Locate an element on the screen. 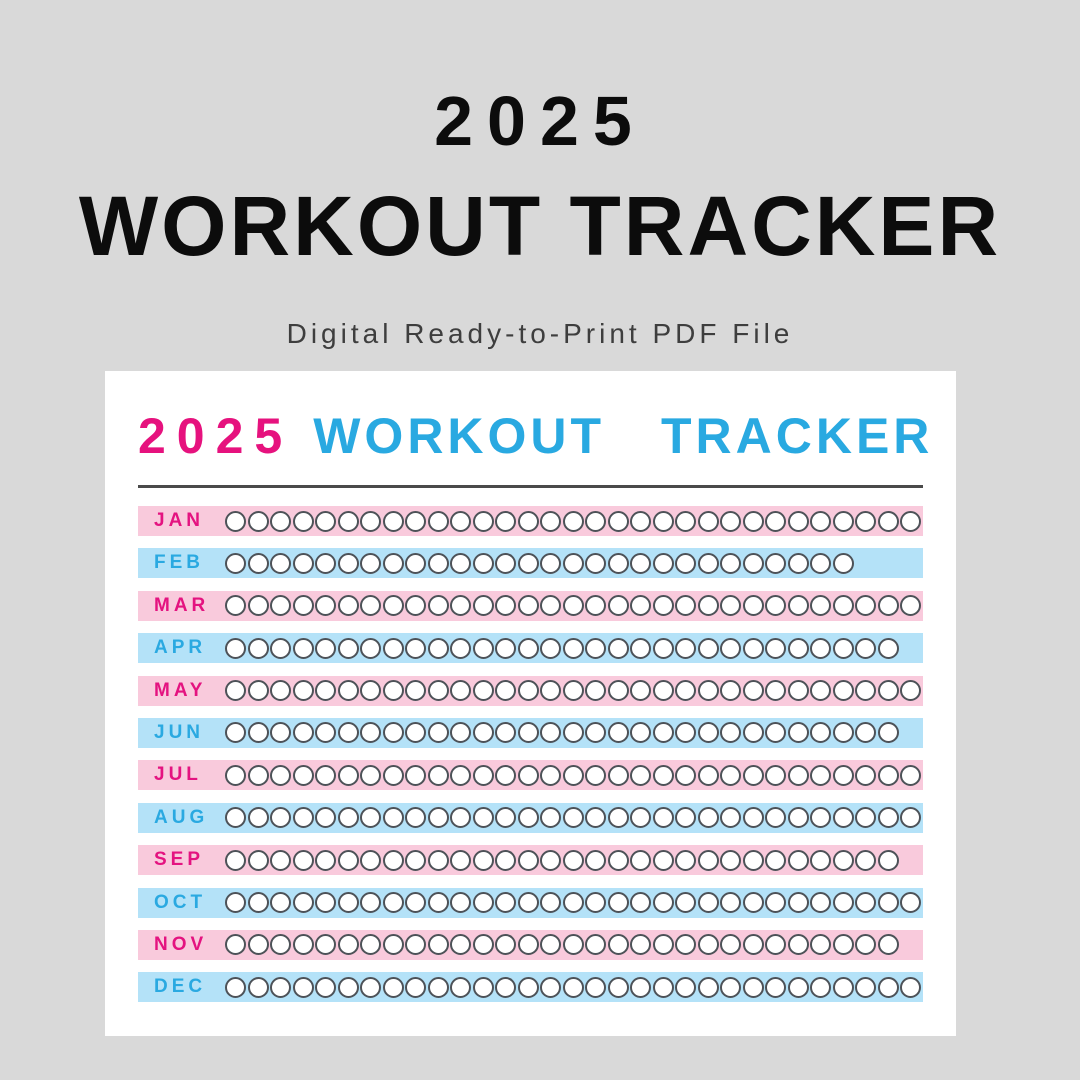 The height and width of the screenshot is (1080, 1080). month-row-mar: MAR is located at coordinates (530, 605).